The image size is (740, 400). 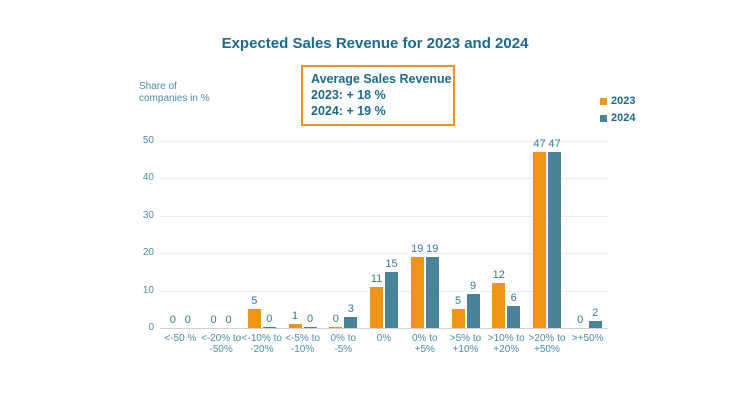 I want to click on x-category-label: 0% to -5%, so click(x=343, y=344).